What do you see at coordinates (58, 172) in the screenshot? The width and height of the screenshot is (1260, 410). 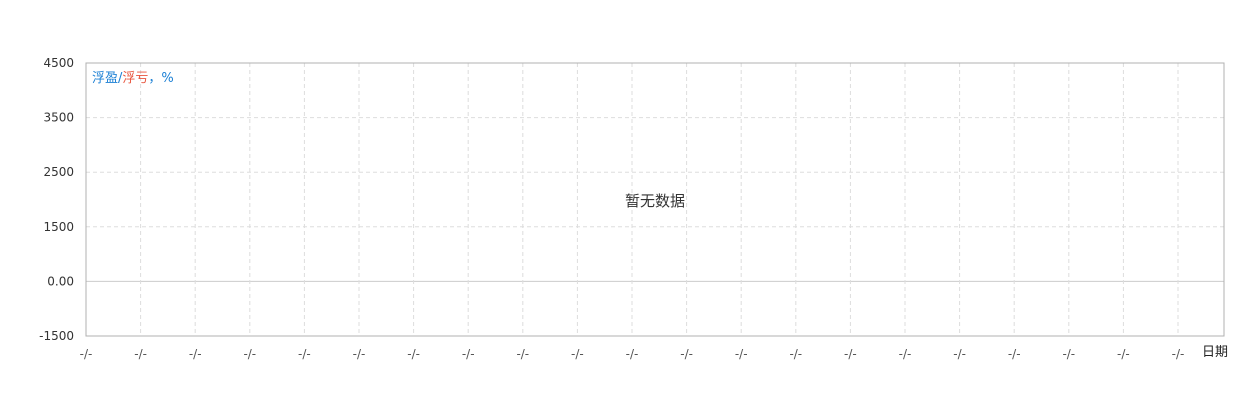 I see `y-tick-label: 2500` at bounding box center [58, 172].